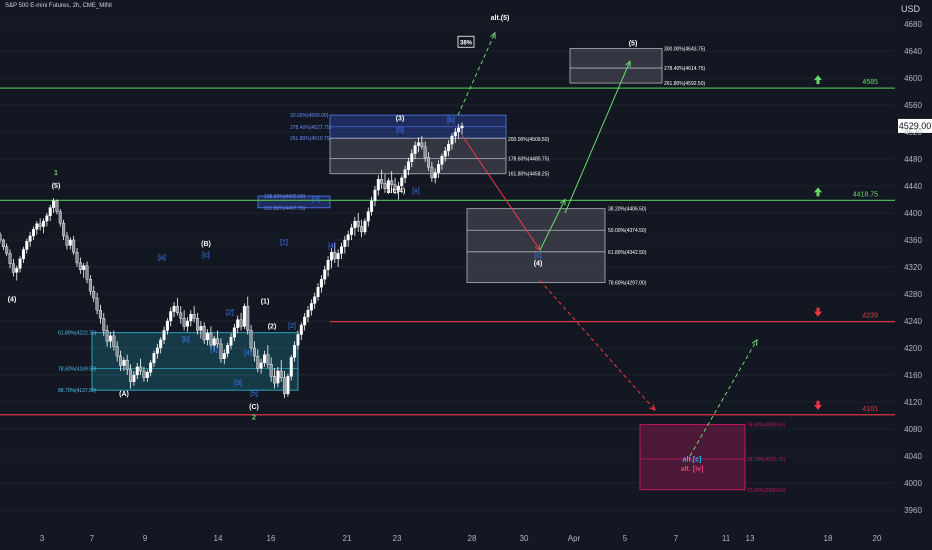 Image resolution: width=932 pixels, height=550 pixels. What do you see at coordinates (562, 202) in the screenshot?
I see `projection-green-arrow-head` at bounding box center [562, 202].